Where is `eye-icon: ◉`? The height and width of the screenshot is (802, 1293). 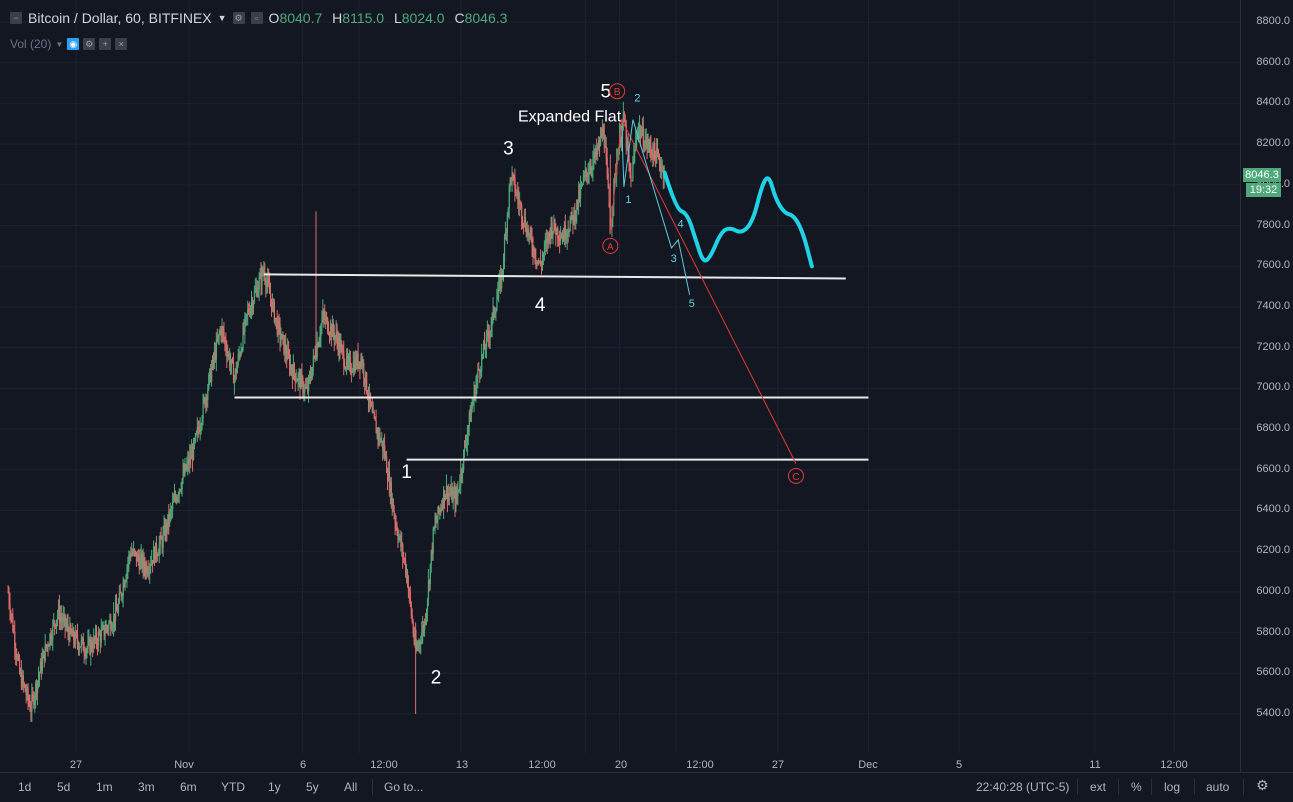
eye-icon: ◉ is located at coordinates (73, 44).